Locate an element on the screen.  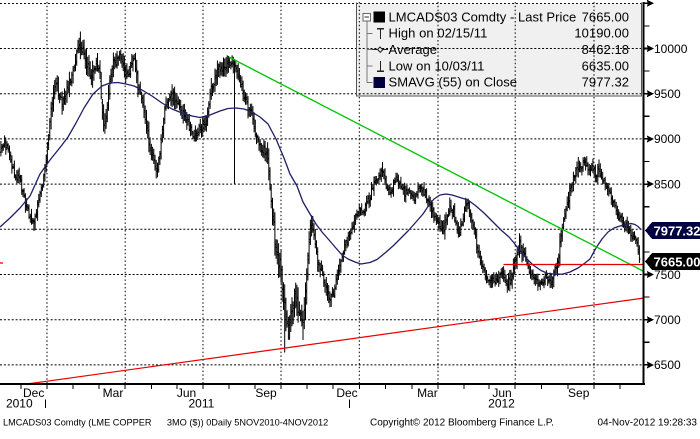
svg-text: 9500 is located at coordinates (667, 94).